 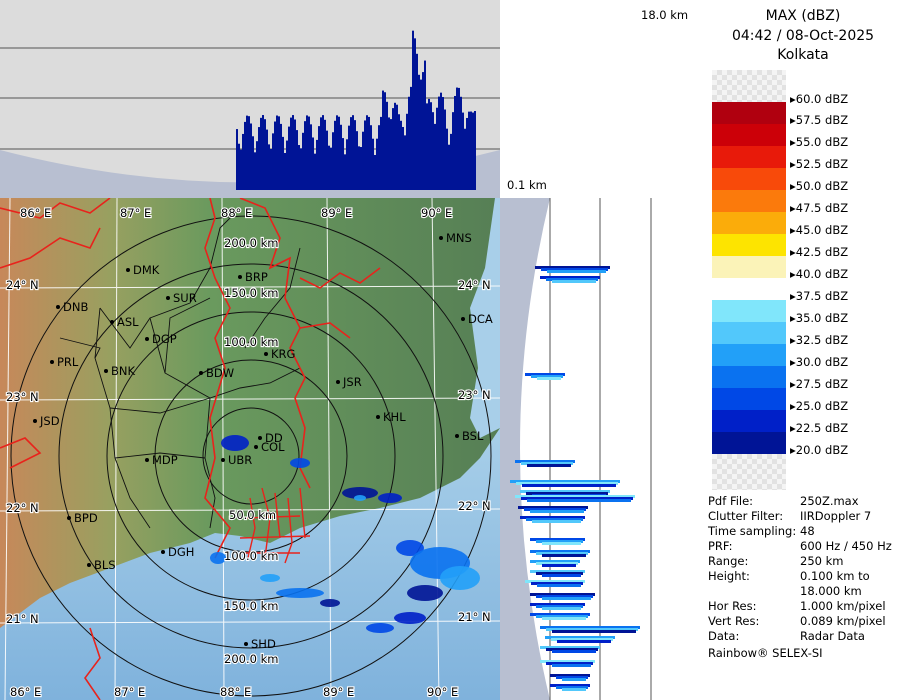 I want to click on svg-text: DCA, so click(x=480, y=319).